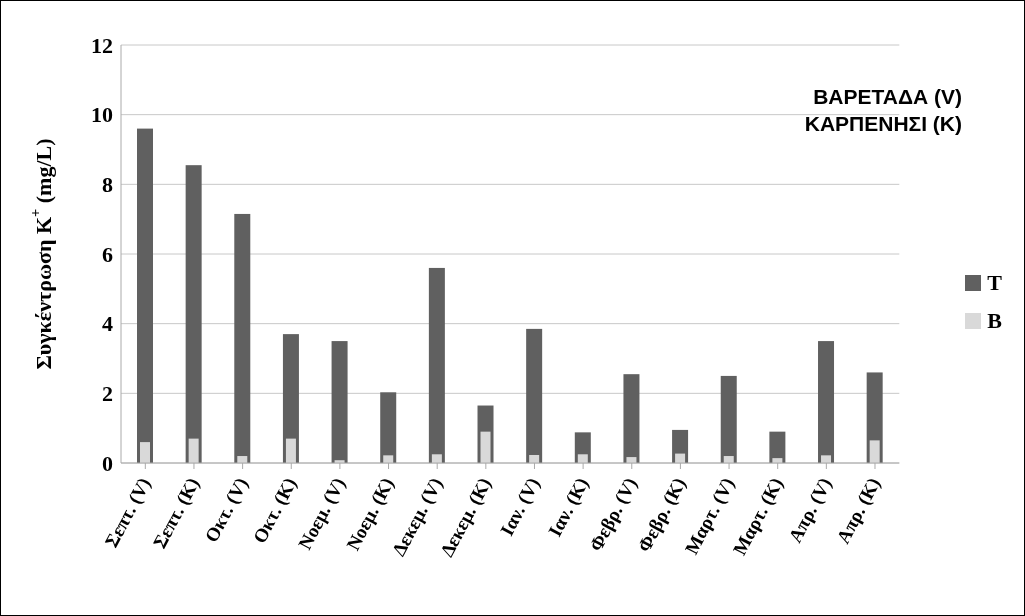 The height and width of the screenshot is (616, 1025). What do you see at coordinates (994, 283) in the screenshot?
I see `legend-label: T` at bounding box center [994, 283].